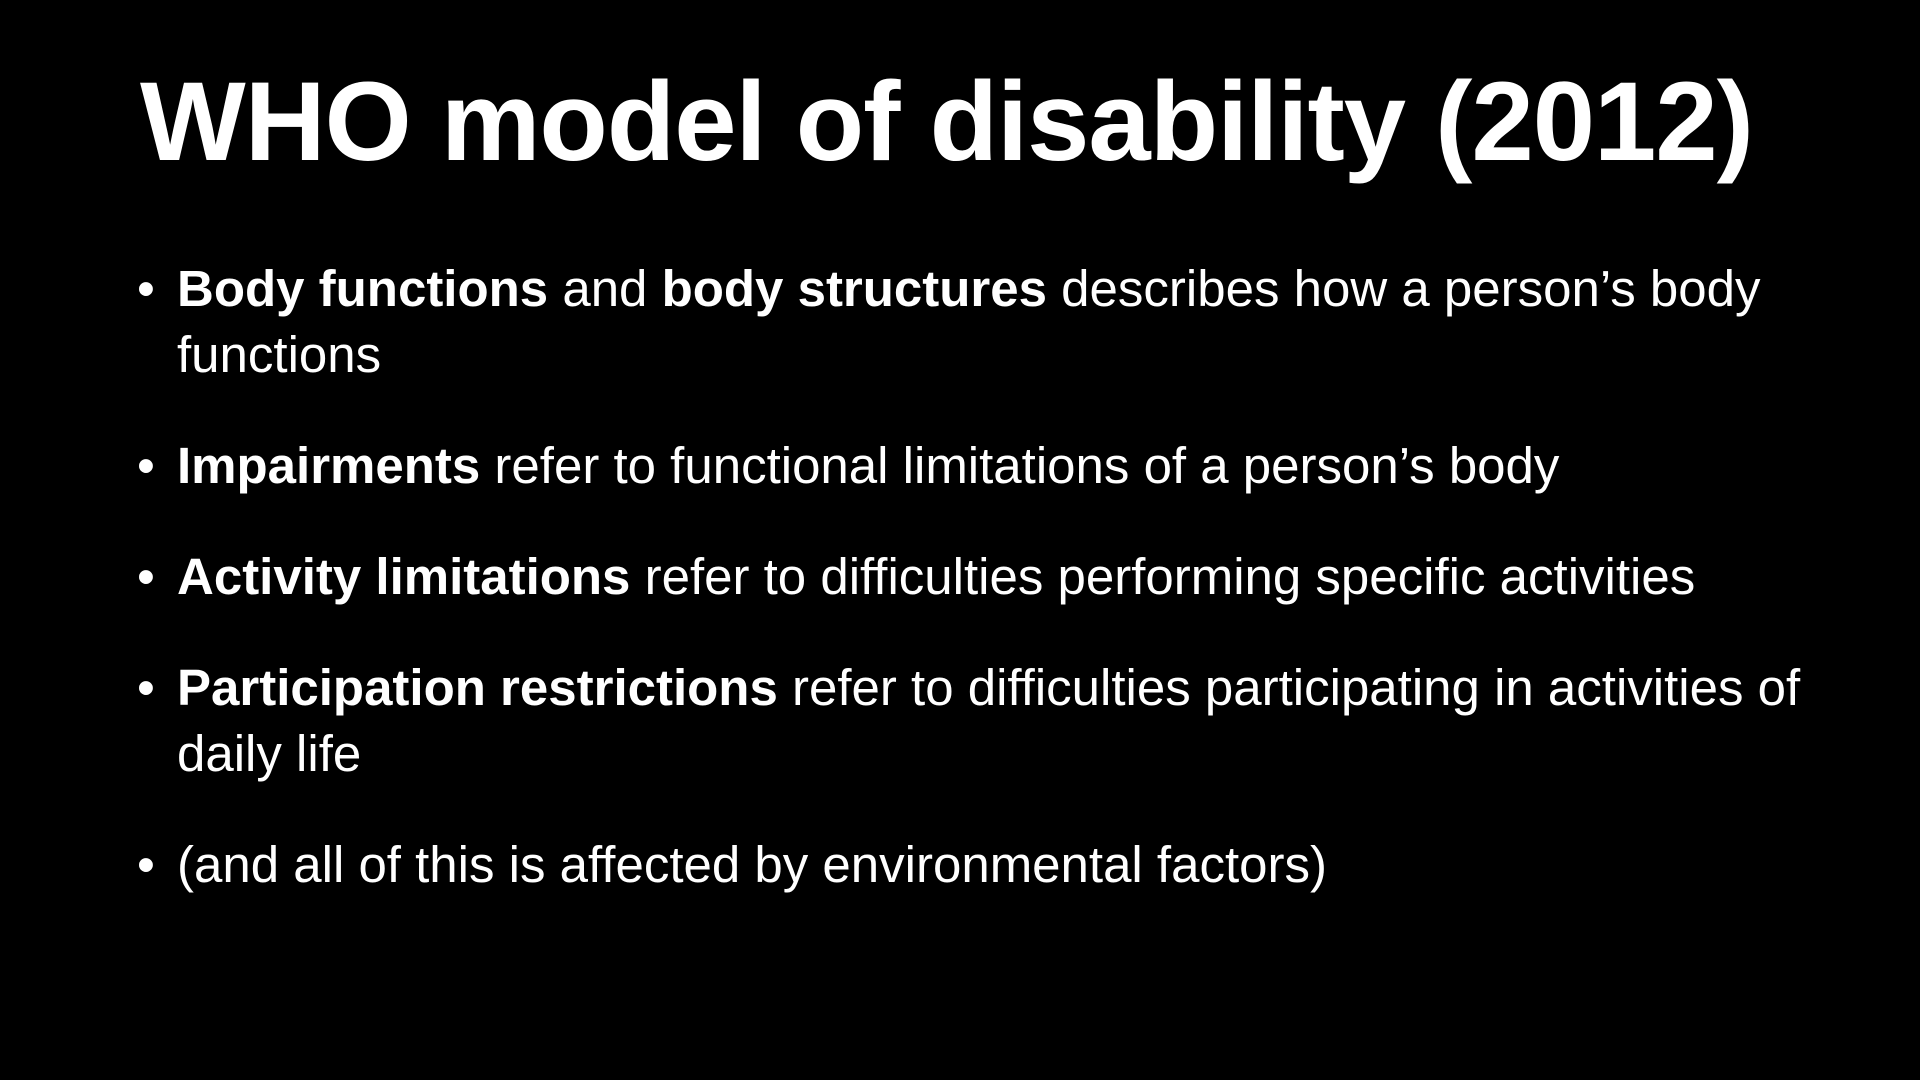  I want to click on term-body-structures: body structures, so click(854, 288).